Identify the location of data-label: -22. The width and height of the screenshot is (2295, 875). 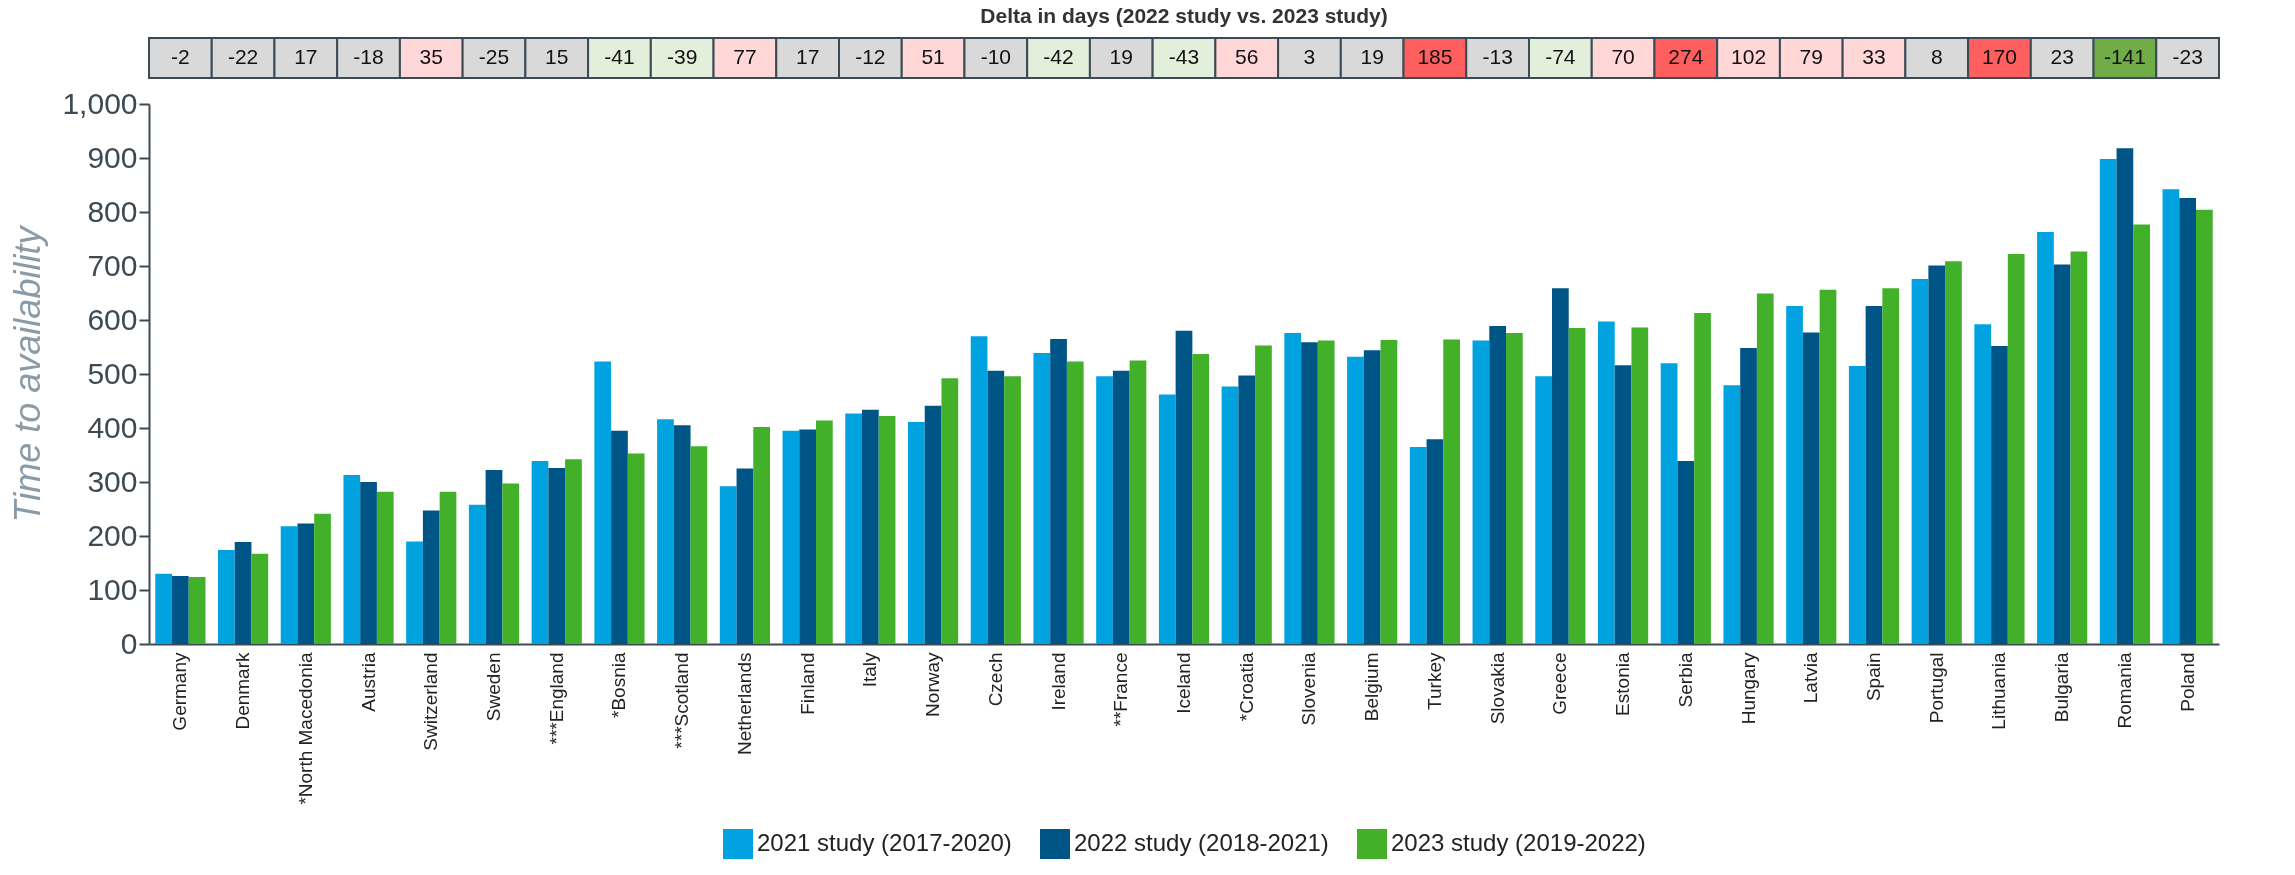
(243, 56).